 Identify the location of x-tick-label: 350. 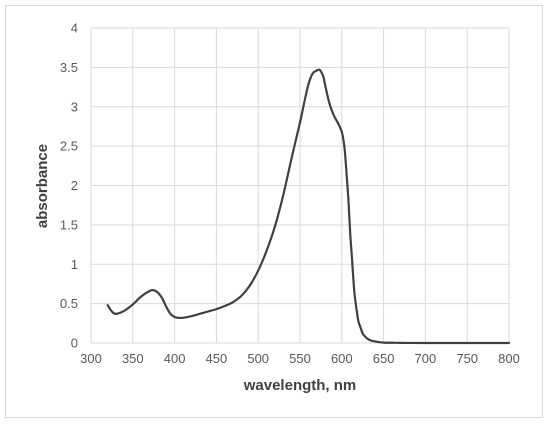
(133, 358).